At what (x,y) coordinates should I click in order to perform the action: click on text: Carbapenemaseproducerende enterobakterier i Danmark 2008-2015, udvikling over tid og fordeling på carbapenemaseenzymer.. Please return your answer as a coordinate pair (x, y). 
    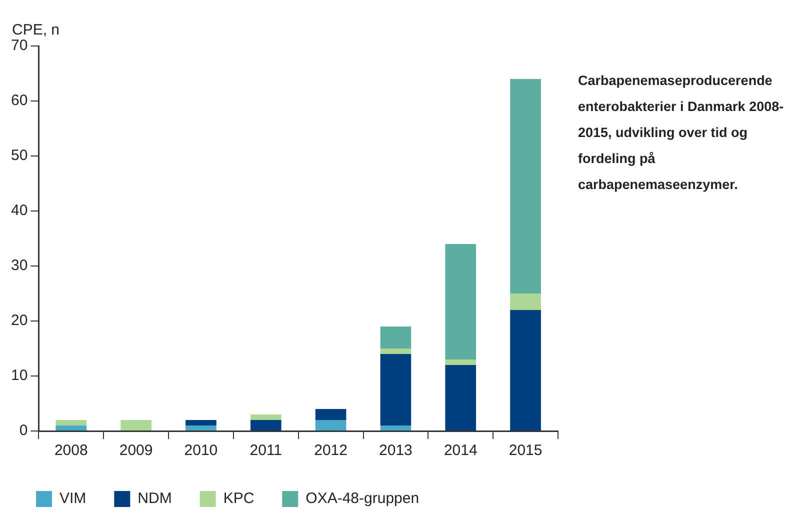
    Looking at the image, I should click on (681, 133).